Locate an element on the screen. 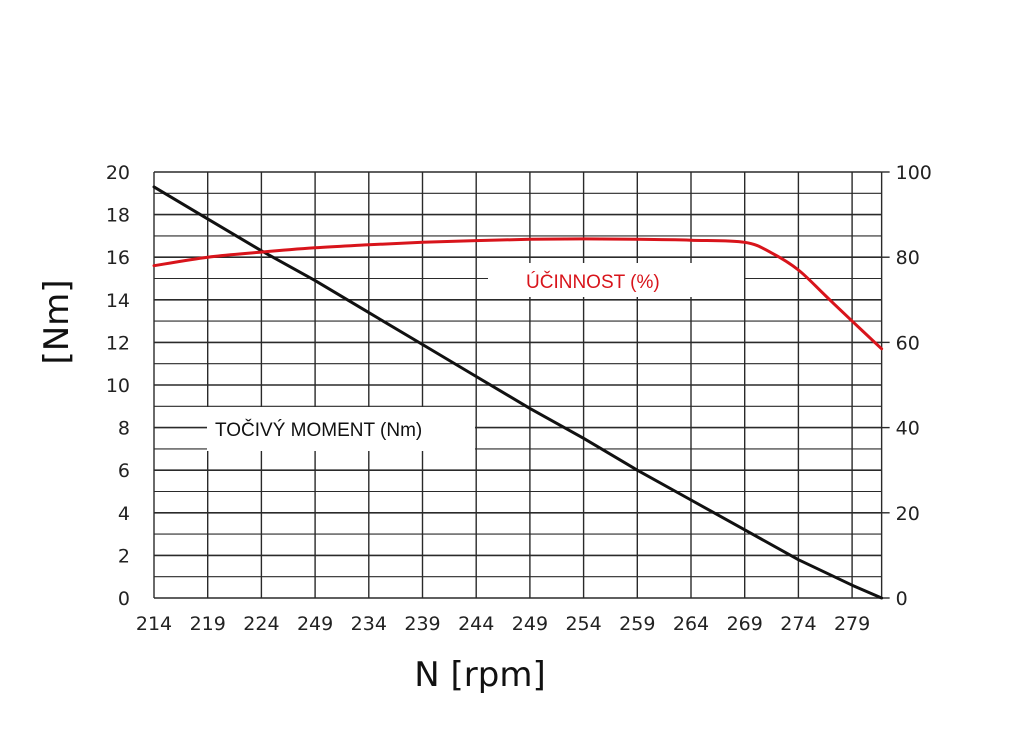 Image resolution: width=1024 pixels, height=740 pixels. x-tick-label: 239 is located at coordinates (422, 624).